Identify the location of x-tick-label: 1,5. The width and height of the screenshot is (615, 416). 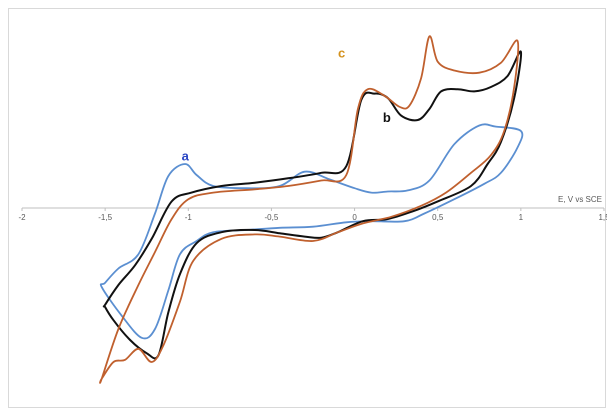
(602, 217).